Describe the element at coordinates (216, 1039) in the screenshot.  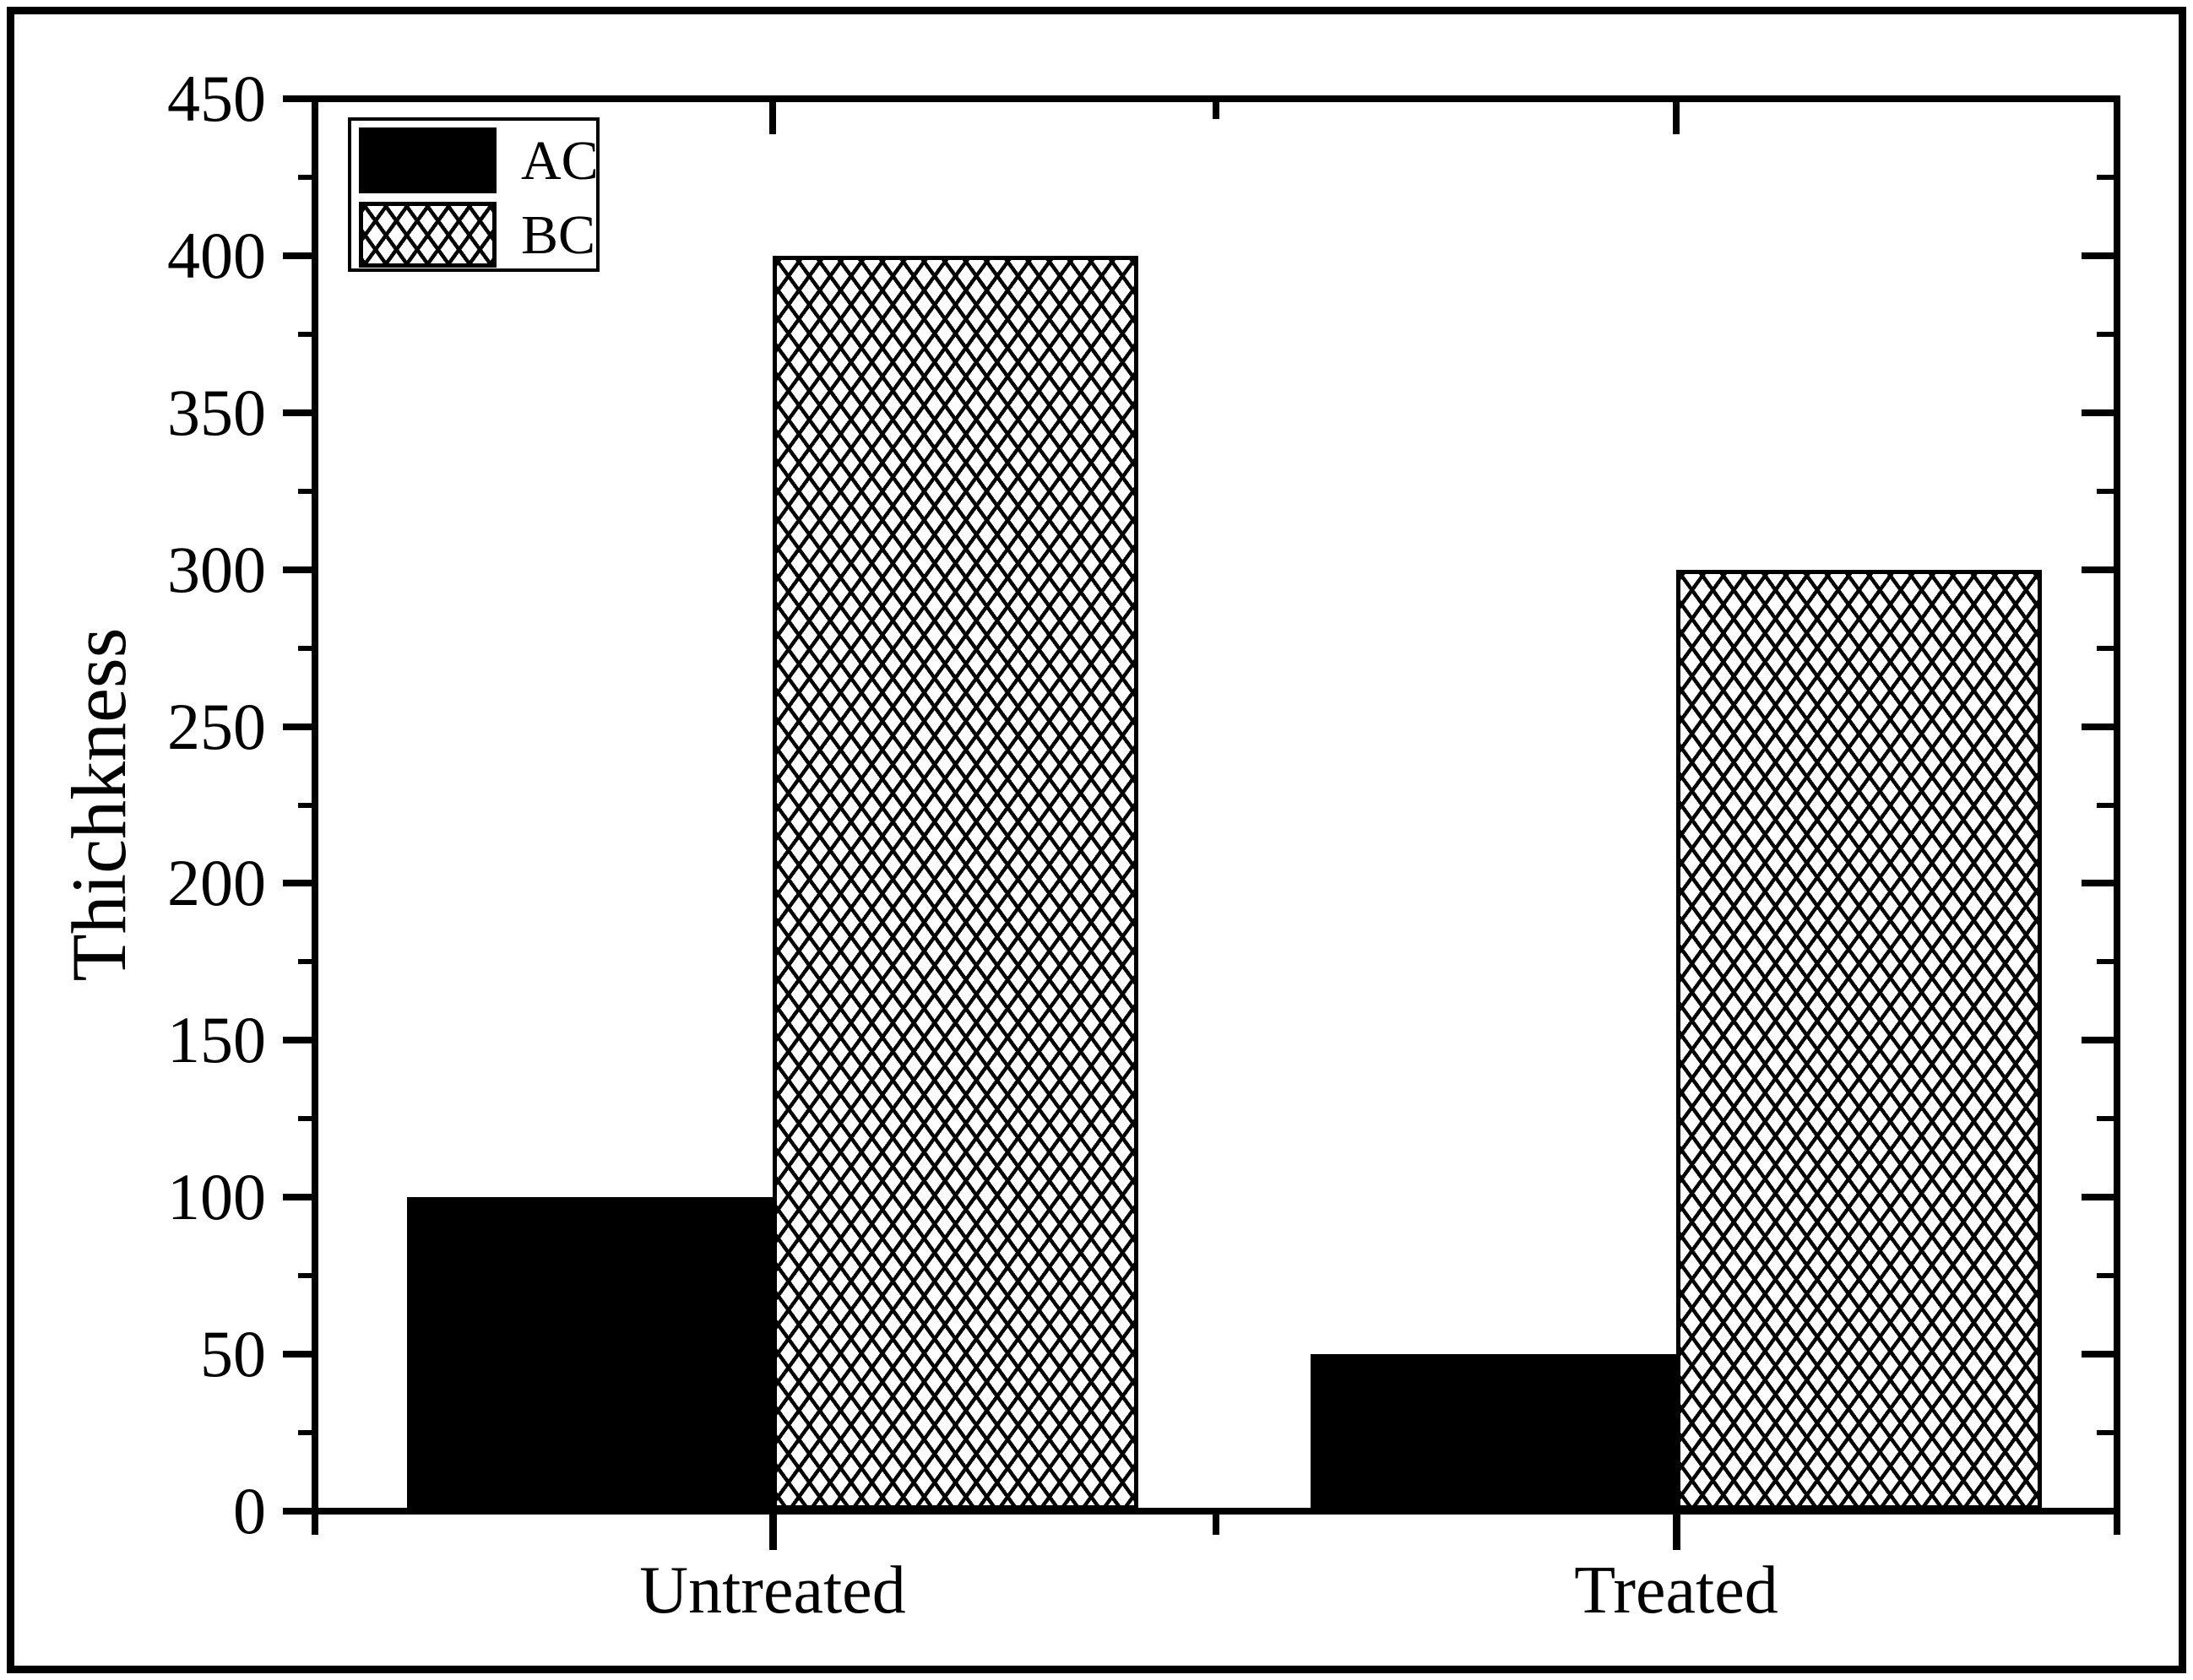
I see `y-tick-label: 150` at that location.